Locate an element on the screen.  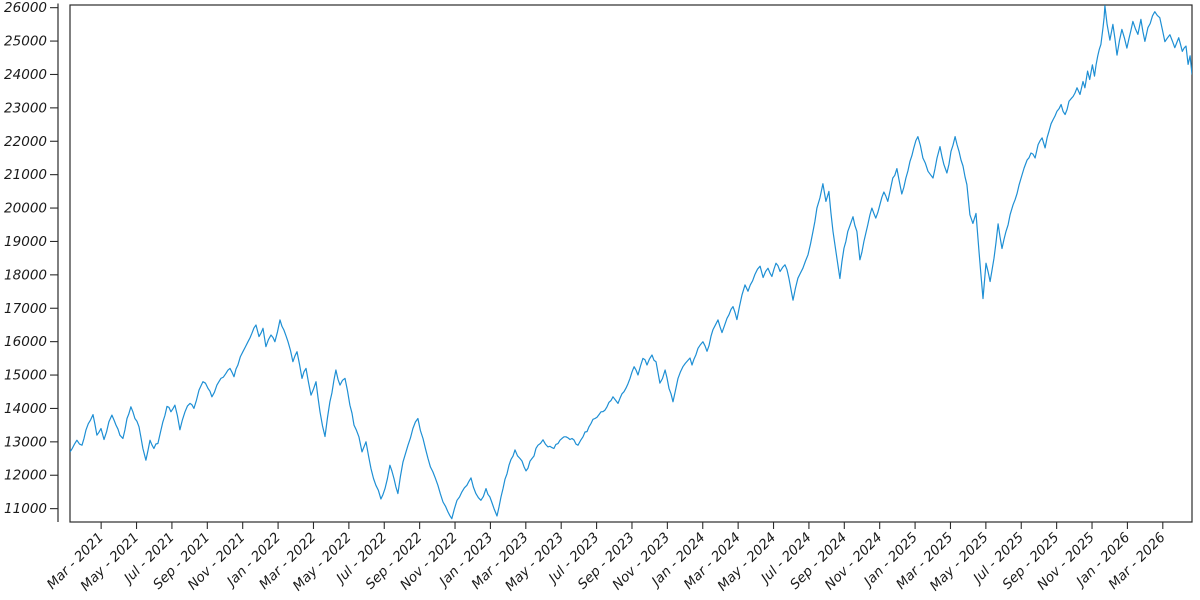
y-tick-label: 11000 is located at coordinates (25, 509).